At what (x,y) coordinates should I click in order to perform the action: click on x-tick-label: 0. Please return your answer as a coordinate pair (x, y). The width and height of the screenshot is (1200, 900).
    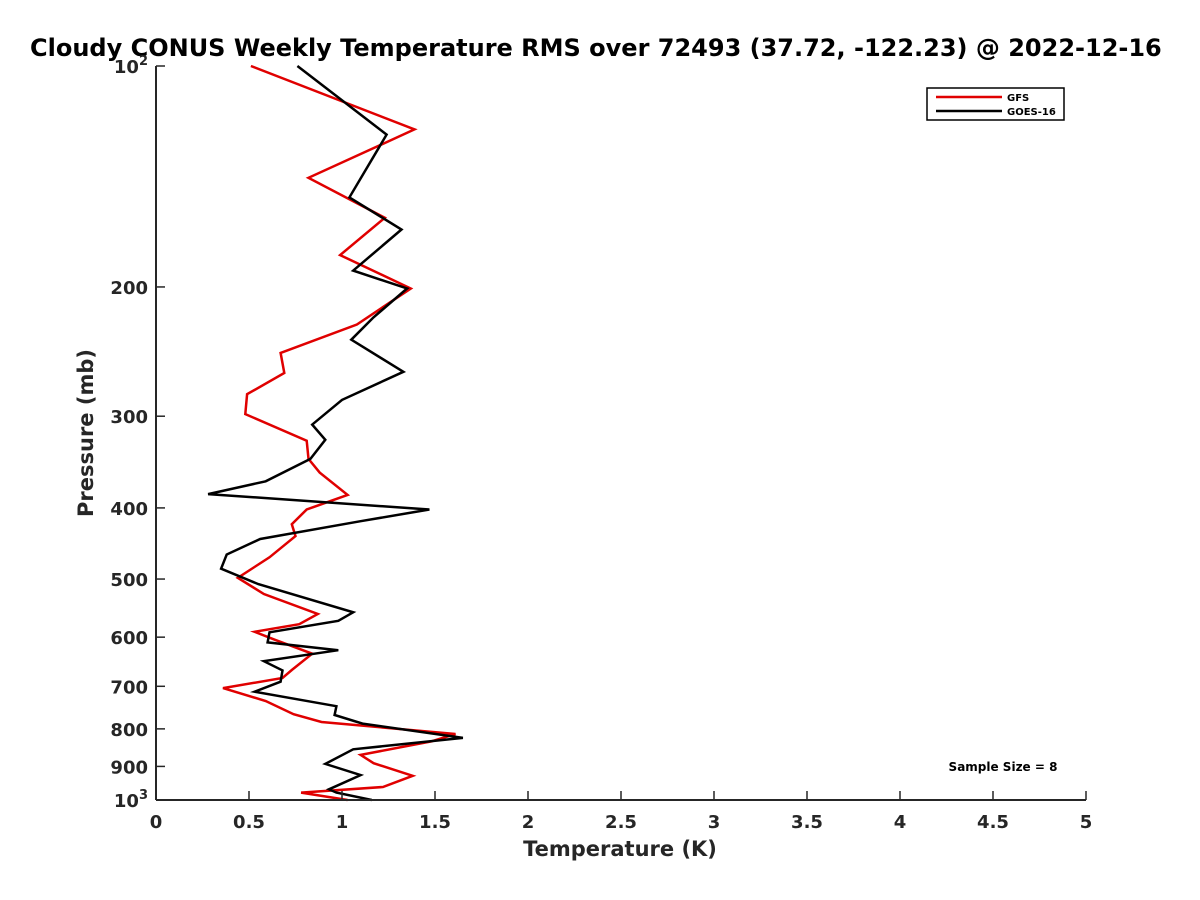
    Looking at the image, I should click on (156, 822).